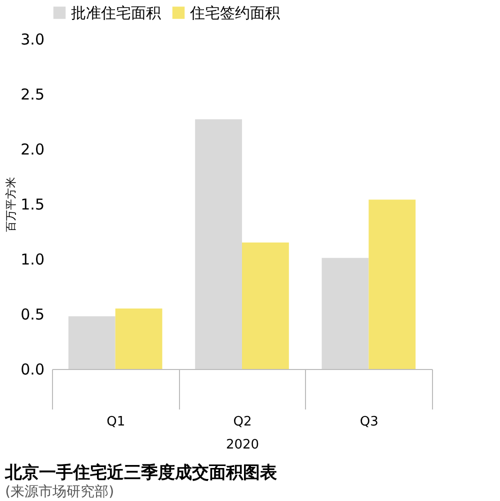 The image size is (500, 501). I want to click on legend-label: 批准住宅面积, so click(116, 13).